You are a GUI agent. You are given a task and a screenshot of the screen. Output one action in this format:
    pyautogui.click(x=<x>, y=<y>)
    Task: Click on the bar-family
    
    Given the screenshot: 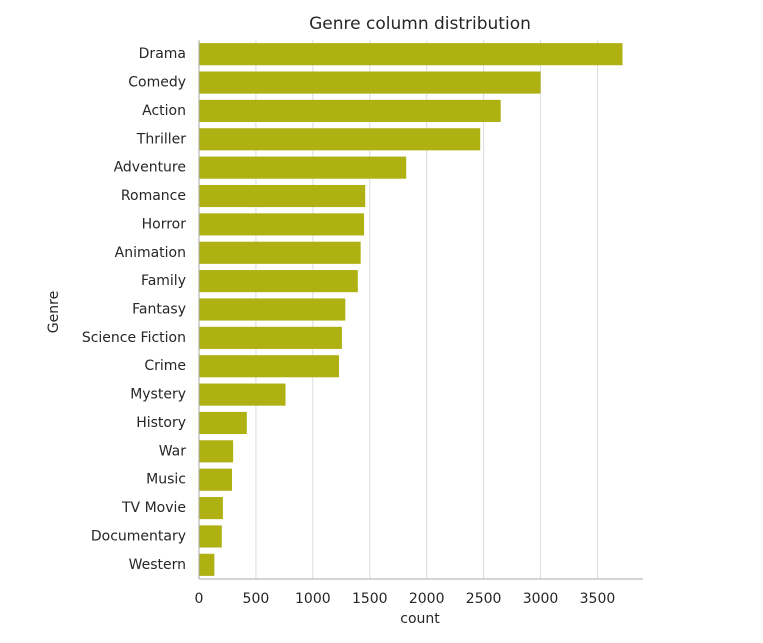 What is the action you would take?
    pyautogui.click(x=278, y=281)
    